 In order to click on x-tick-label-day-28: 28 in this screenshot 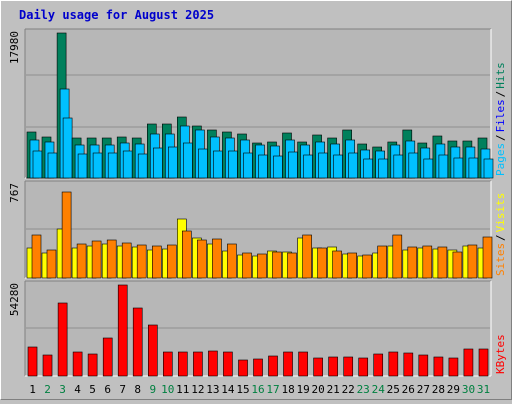, I will do `click(438, 389)`.